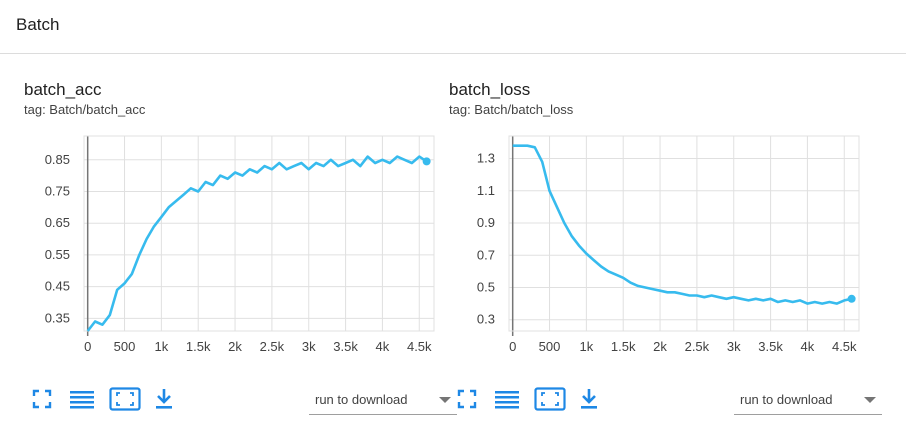  Describe the element at coordinates (486, 158) in the screenshot. I see `y-tick-label: 1.3` at that location.